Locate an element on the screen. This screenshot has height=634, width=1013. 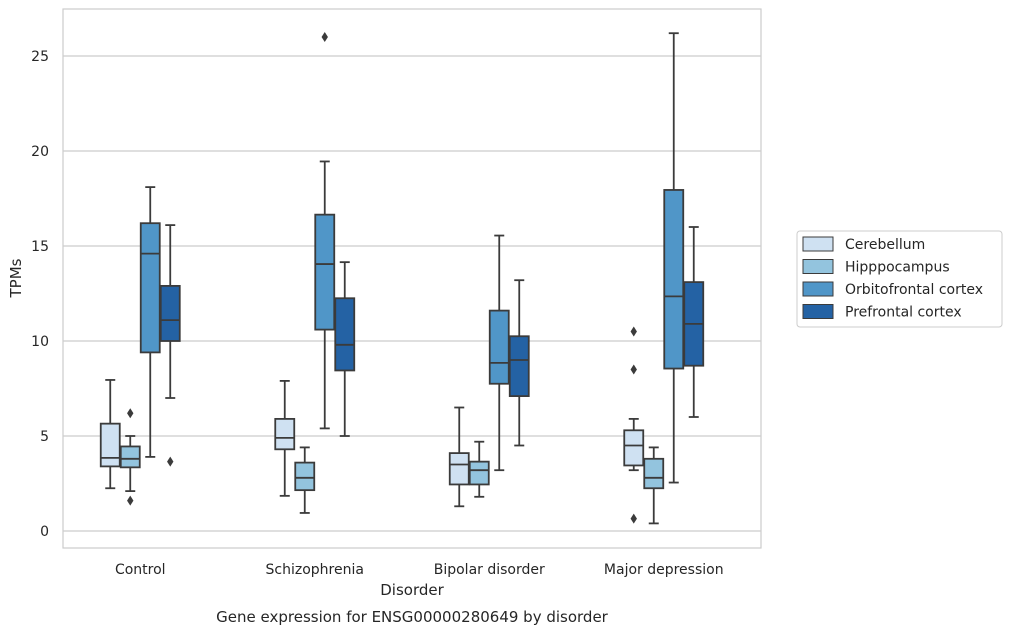
y-tick-label: 0 is located at coordinates (44, 532).